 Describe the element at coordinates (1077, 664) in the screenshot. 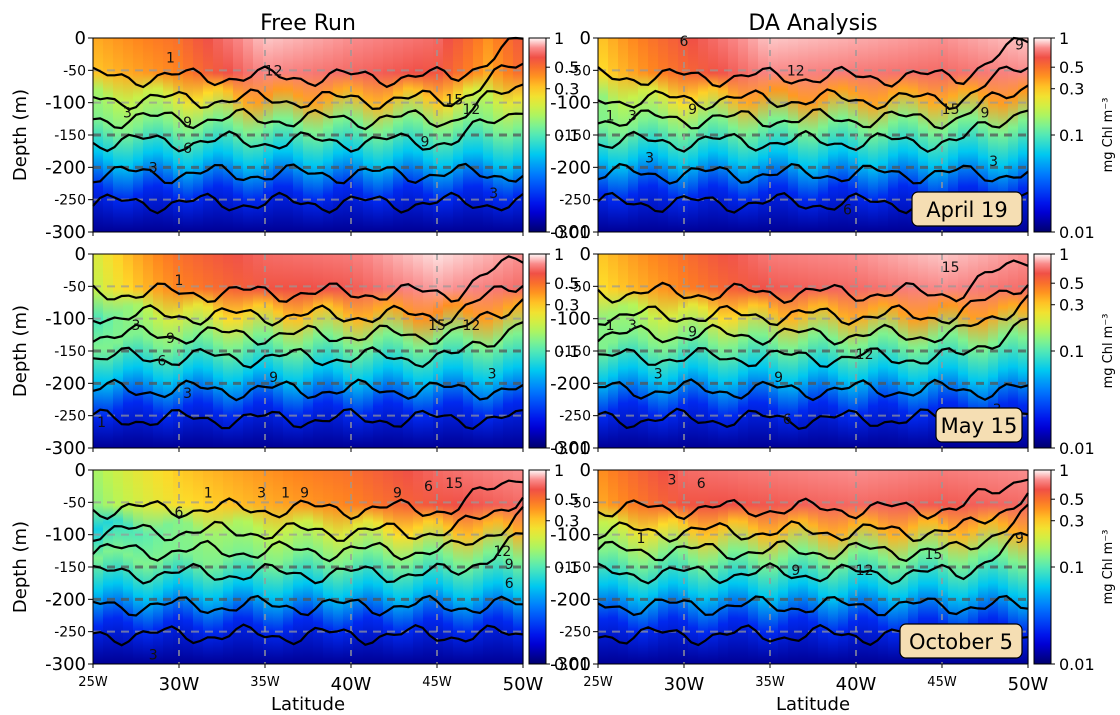

I see `colorbar-tick-label: 0.01` at that location.